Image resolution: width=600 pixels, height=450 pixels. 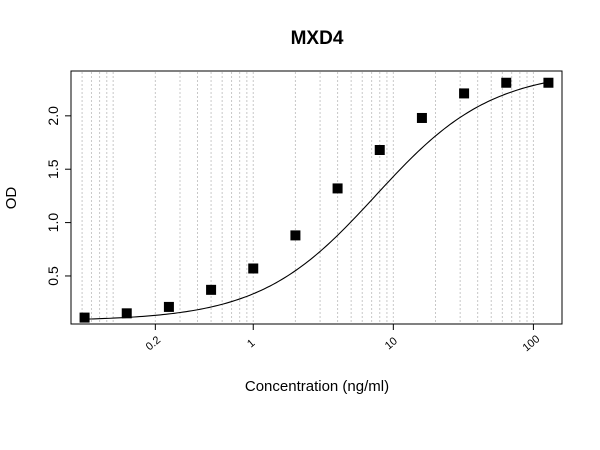 I want to click on chart-title: MXD4, so click(x=317, y=38).